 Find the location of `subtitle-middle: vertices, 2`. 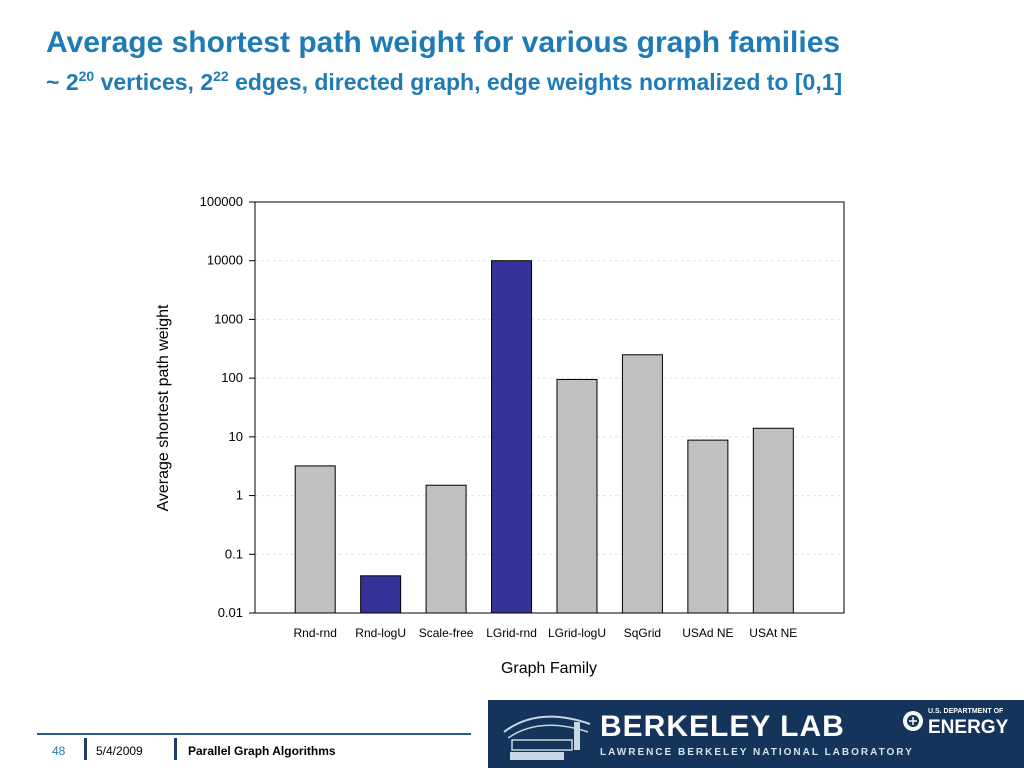

subtitle-middle: vertices, 2 is located at coordinates (154, 82).